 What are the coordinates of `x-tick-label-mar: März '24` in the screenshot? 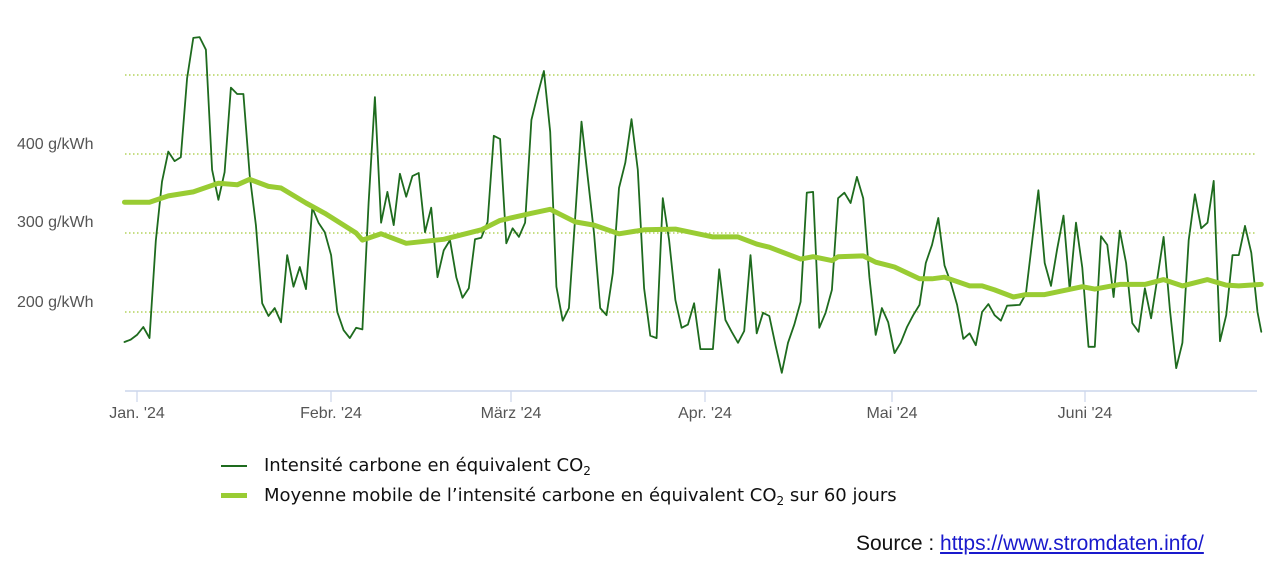 It's located at (511, 413).